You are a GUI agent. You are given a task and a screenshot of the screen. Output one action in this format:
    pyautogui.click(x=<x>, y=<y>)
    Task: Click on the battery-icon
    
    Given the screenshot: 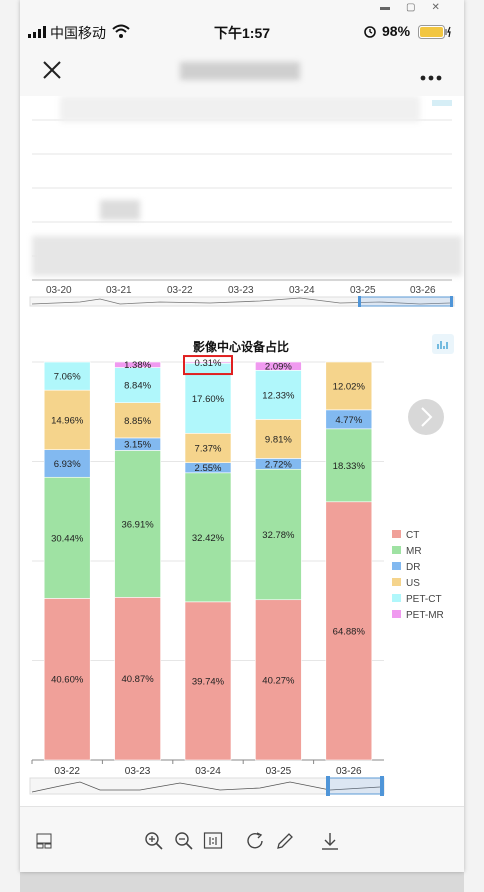 What is the action you would take?
    pyautogui.click(x=435, y=34)
    